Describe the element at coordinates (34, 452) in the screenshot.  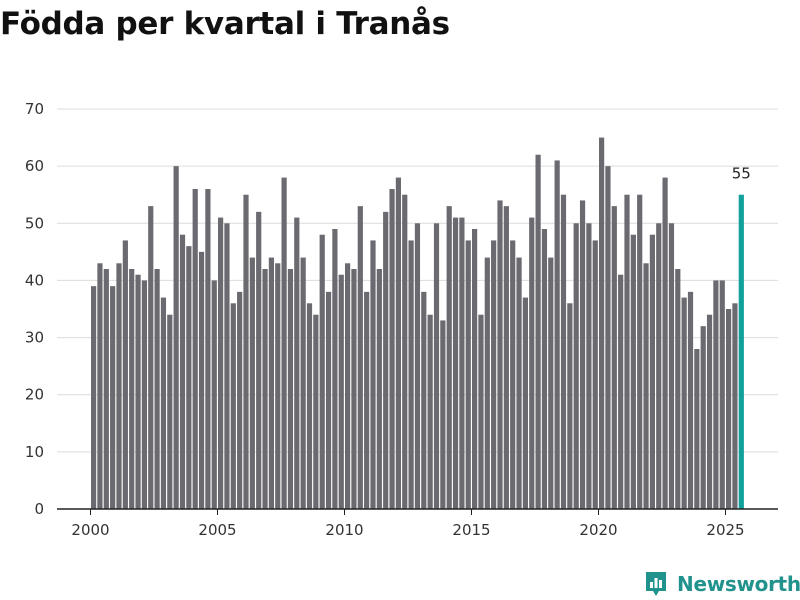
I see `y-tick-label: 10` at that location.